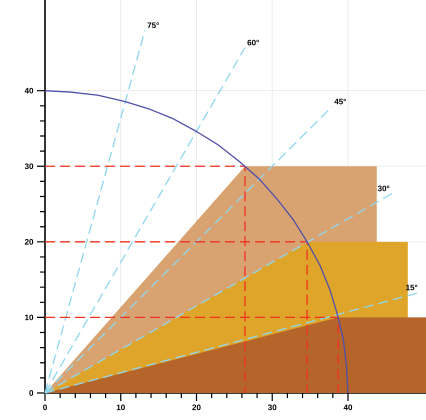  Describe the element at coordinates (384, 189) in the screenshot. I see `series-label: 30°` at that location.